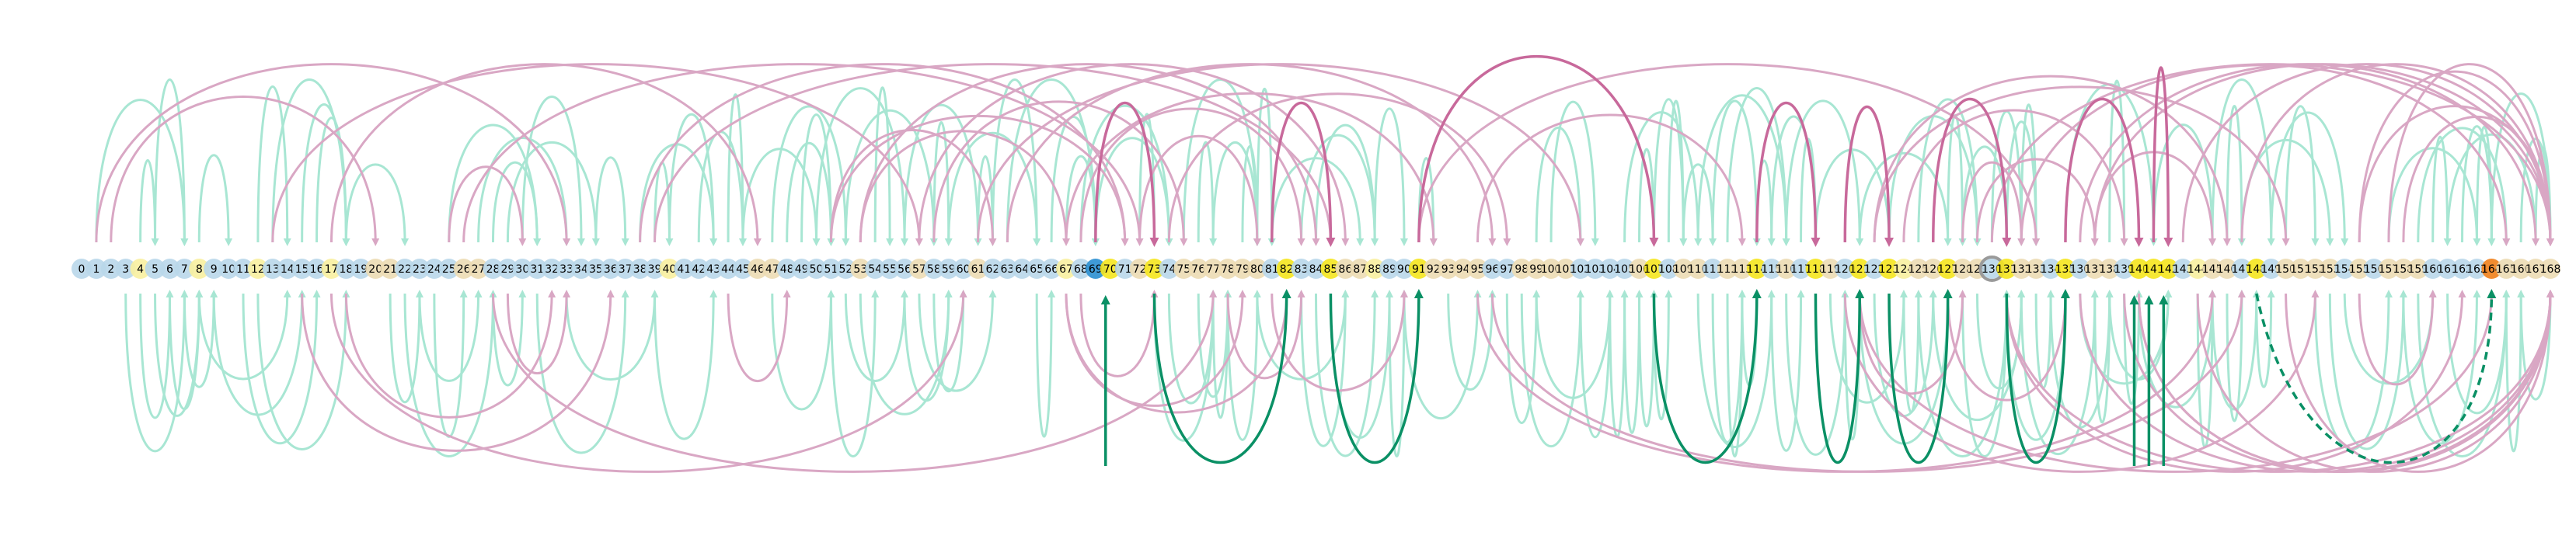 The image size is (2576, 539). Describe the element at coordinates (698, 269) in the screenshot. I see `node: 42` at that location.